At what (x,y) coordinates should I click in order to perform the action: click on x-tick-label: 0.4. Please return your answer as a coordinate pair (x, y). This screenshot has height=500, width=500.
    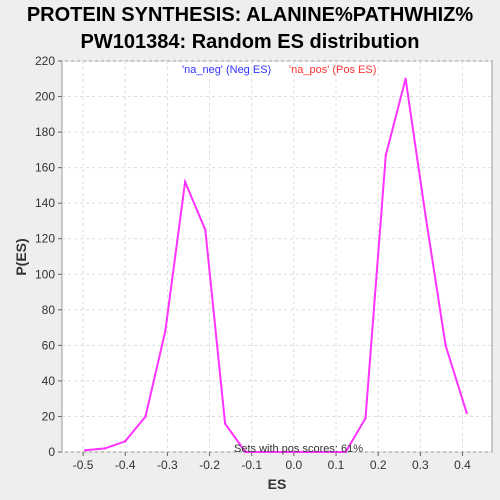
    Looking at the image, I should click on (462, 465).